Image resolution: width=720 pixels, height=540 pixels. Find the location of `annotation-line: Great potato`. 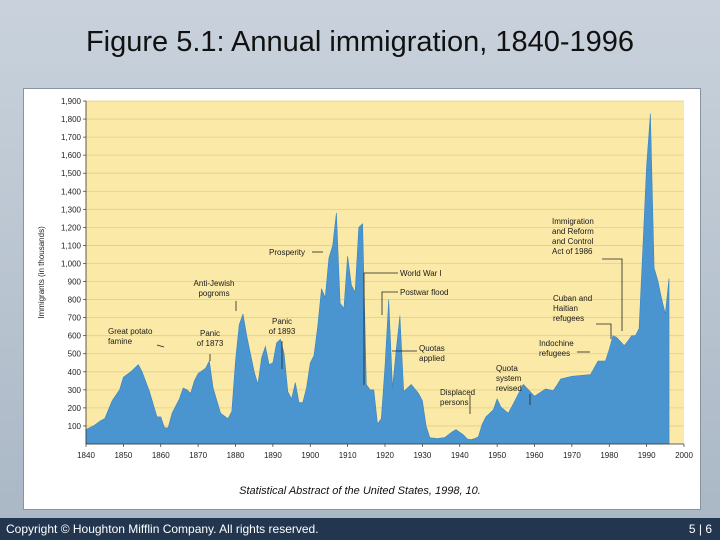

annotation-line: Great potato is located at coordinates (130, 331).